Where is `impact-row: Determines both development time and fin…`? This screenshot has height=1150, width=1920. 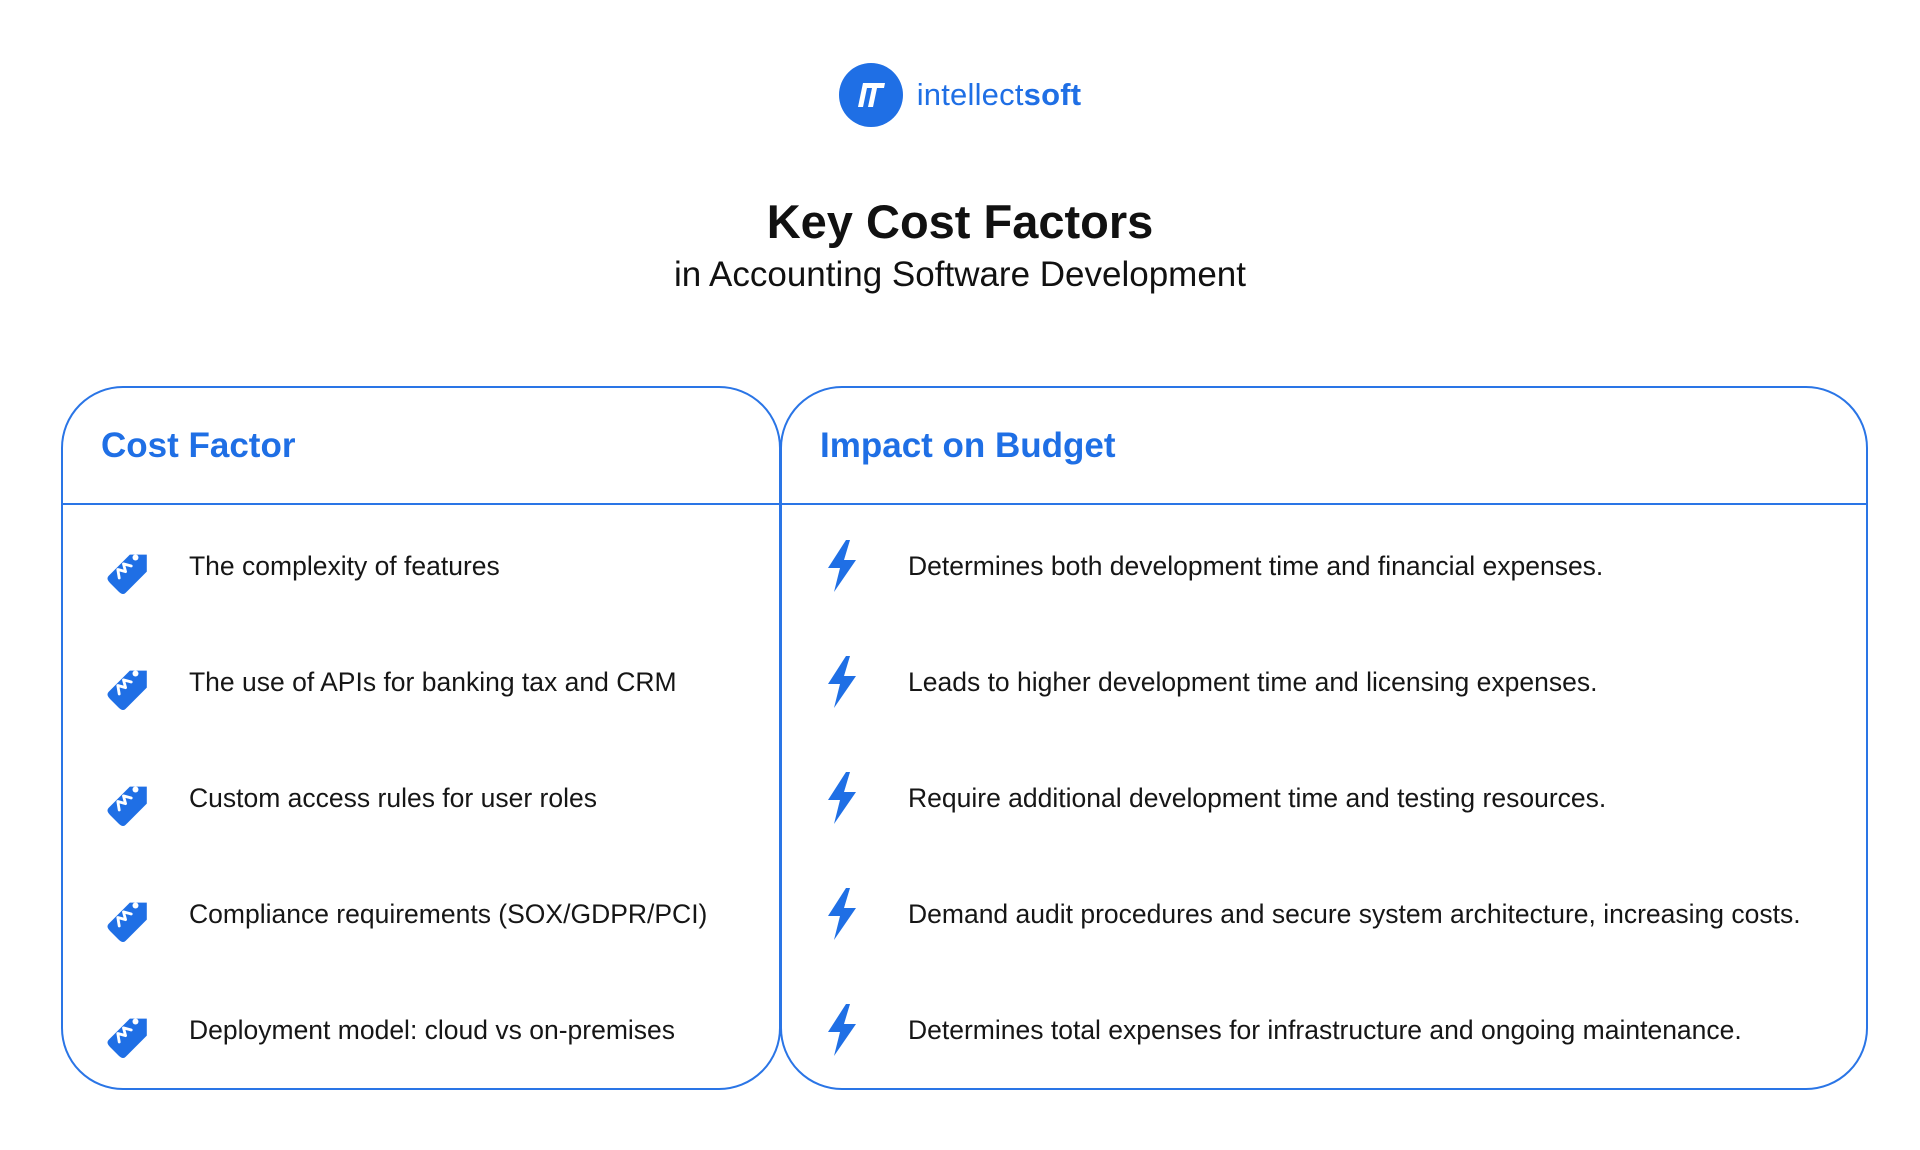 impact-row: Determines both development time and fin… is located at coordinates (1192, 566).